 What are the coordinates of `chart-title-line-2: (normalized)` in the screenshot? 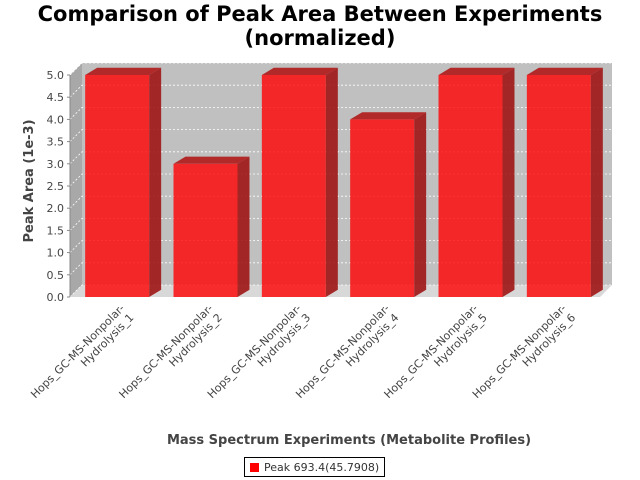 It's located at (320, 38).